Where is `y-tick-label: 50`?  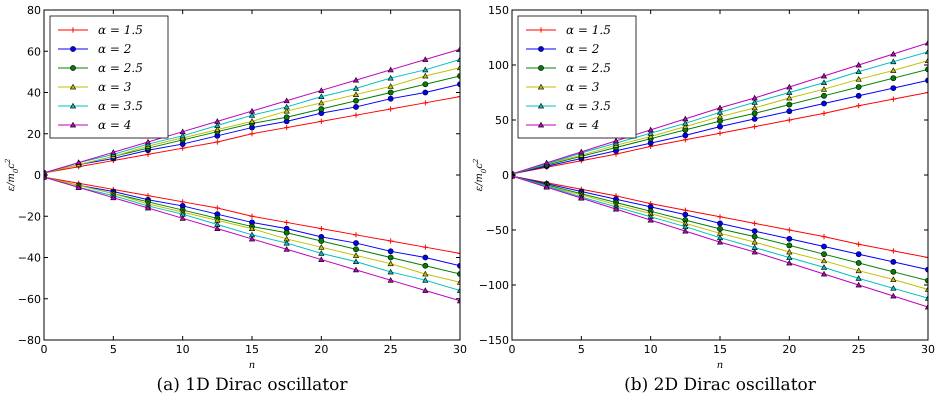
y-tick-label: 50 is located at coordinates (502, 120).